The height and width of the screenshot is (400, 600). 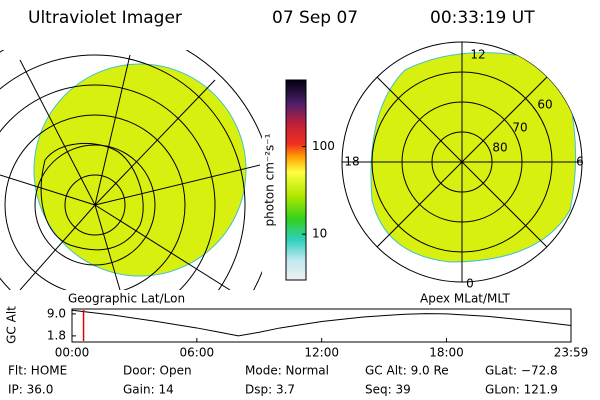 I want to click on time: 00:33:19 UT, so click(x=482, y=18).